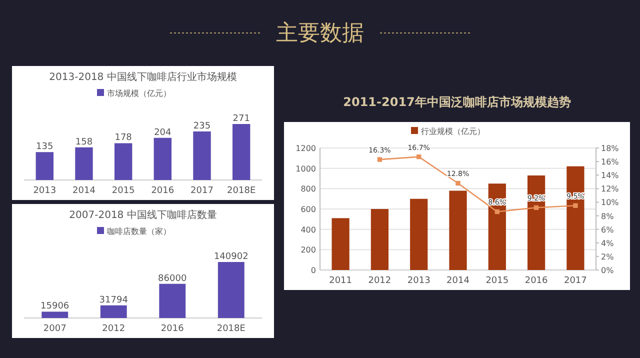  Describe the element at coordinates (308, 250) in the screenshot. I see `y-tick-label: 200` at that location.